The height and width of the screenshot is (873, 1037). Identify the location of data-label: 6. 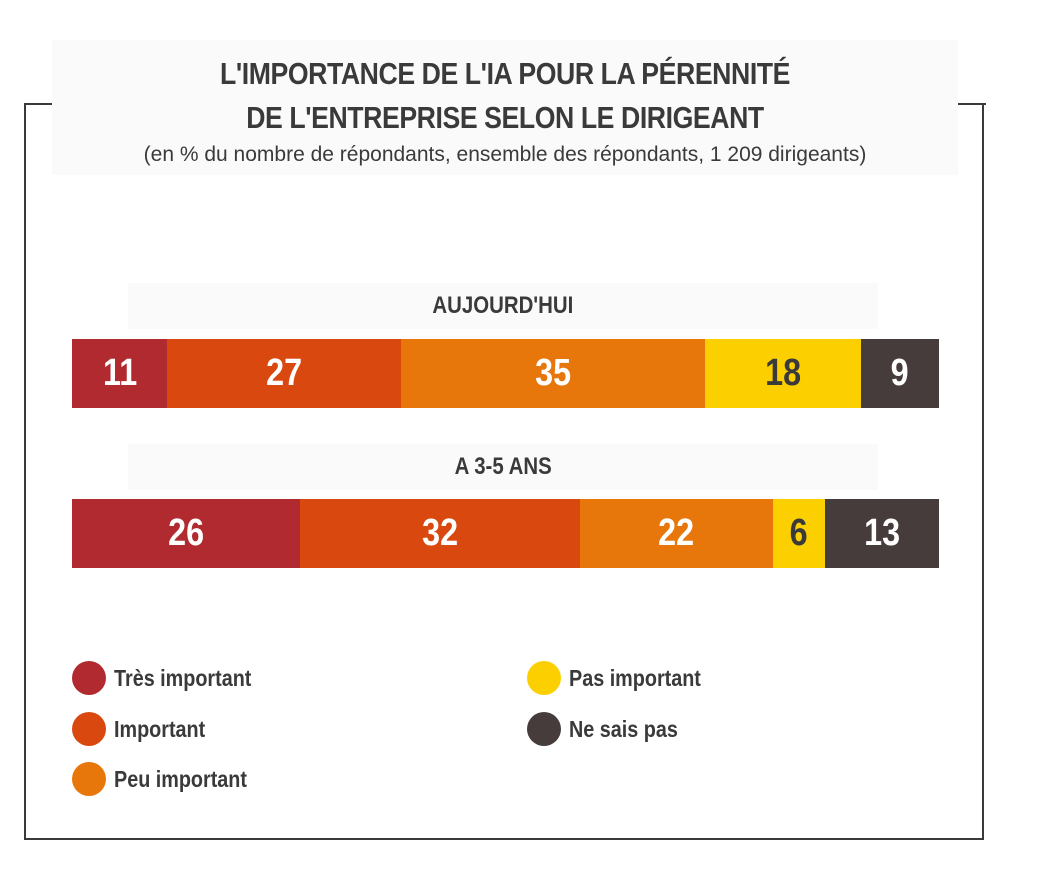
(798, 533).